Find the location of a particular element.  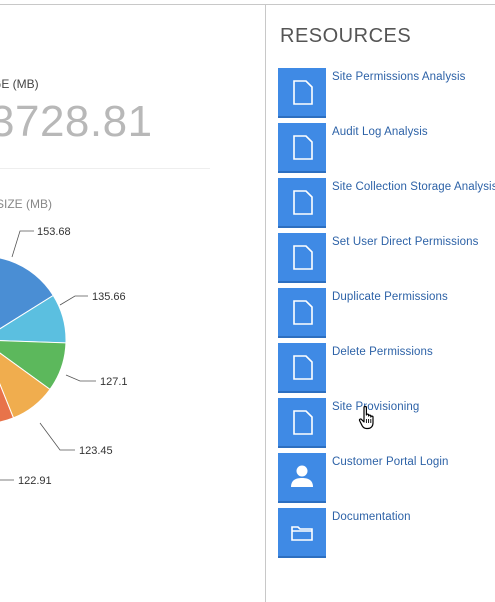

pie-data-label: 123.45 is located at coordinates (96, 451).